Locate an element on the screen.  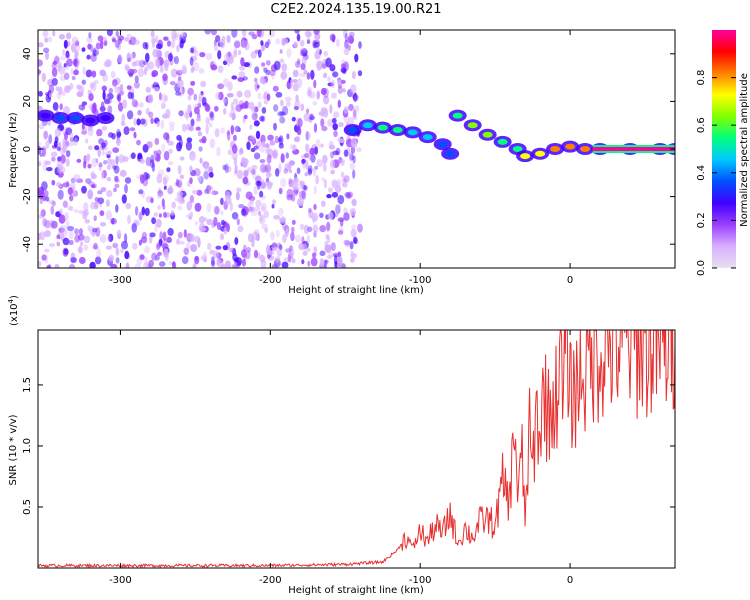
y-tick-label: 0 is located at coordinates (27, 149).